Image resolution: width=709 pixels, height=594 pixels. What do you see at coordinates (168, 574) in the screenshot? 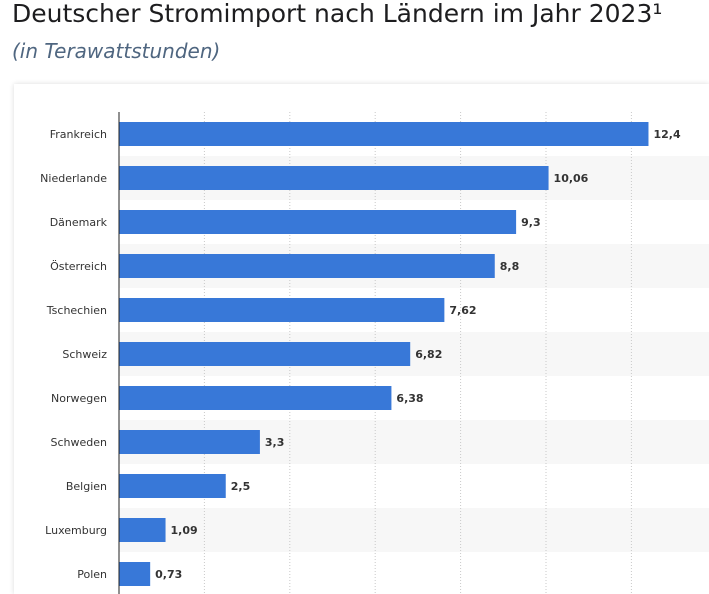
I see `value-label: 0,73` at bounding box center [168, 574].